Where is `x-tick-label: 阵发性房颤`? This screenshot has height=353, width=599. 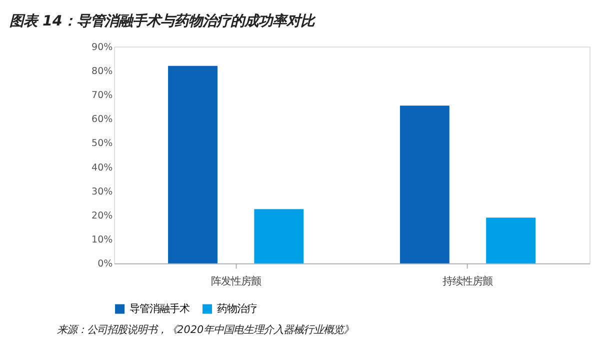 x-tick-label: 阵发性房颤 is located at coordinates (235, 282).